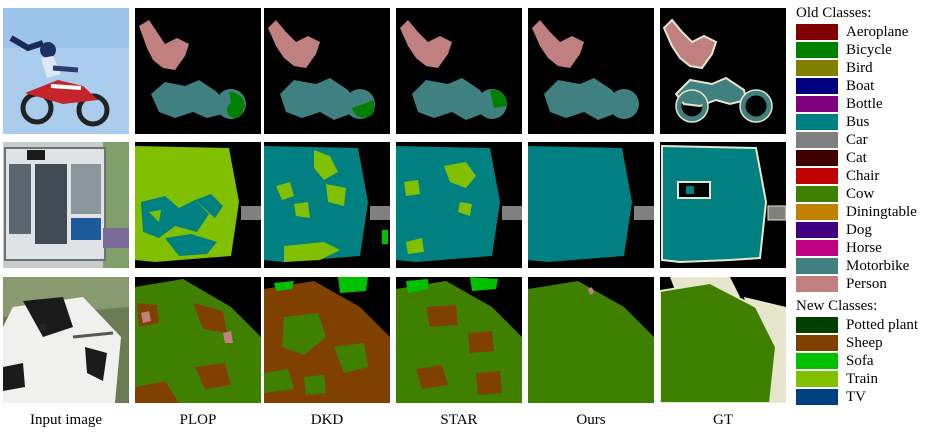 This screenshot has height=438, width=939. Describe the element at coordinates (459, 420) in the screenshot. I see `column-label-star: STAR` at that location.